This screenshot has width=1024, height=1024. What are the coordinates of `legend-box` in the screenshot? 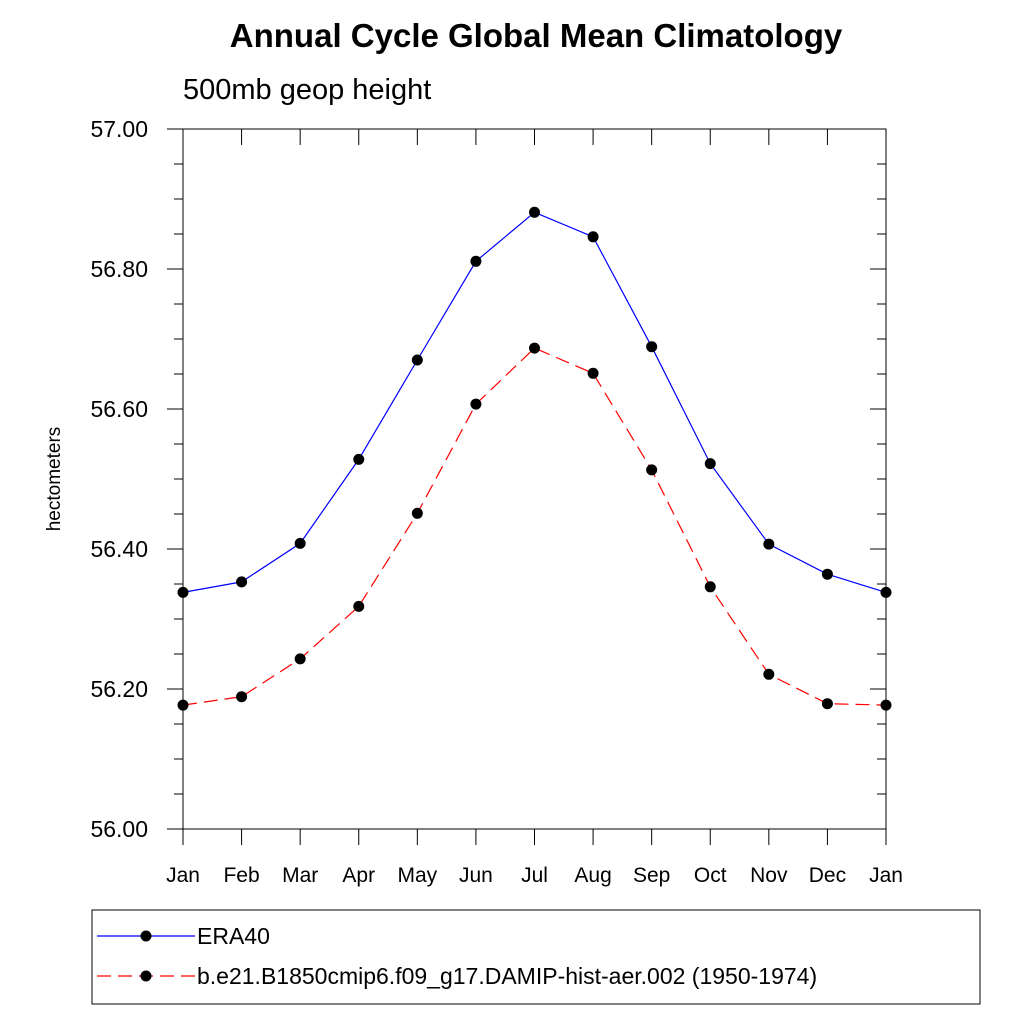 It's located at (536, 957).